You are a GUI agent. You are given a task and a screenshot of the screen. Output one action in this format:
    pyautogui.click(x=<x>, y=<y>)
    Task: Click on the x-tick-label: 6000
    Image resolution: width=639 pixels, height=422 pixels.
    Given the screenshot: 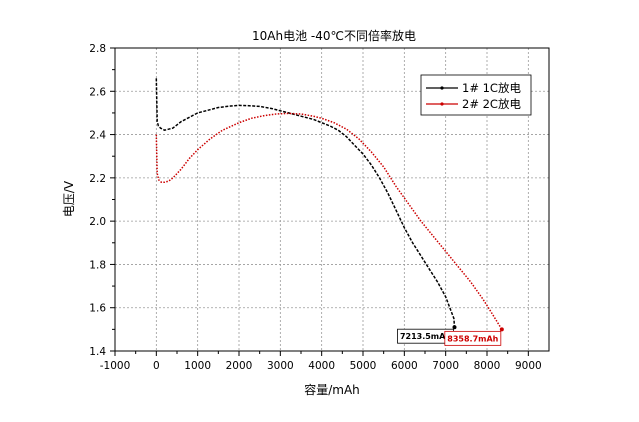 What is the action you would take?
    pyautogui.click(x=404, y=366)
    